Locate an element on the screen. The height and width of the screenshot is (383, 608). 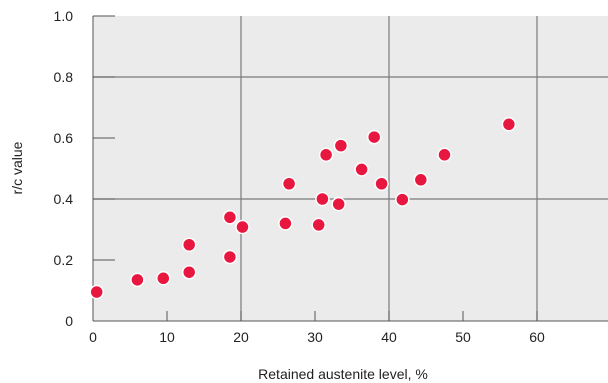
x-tick-label: 10 is located at coordinates (167, 337).